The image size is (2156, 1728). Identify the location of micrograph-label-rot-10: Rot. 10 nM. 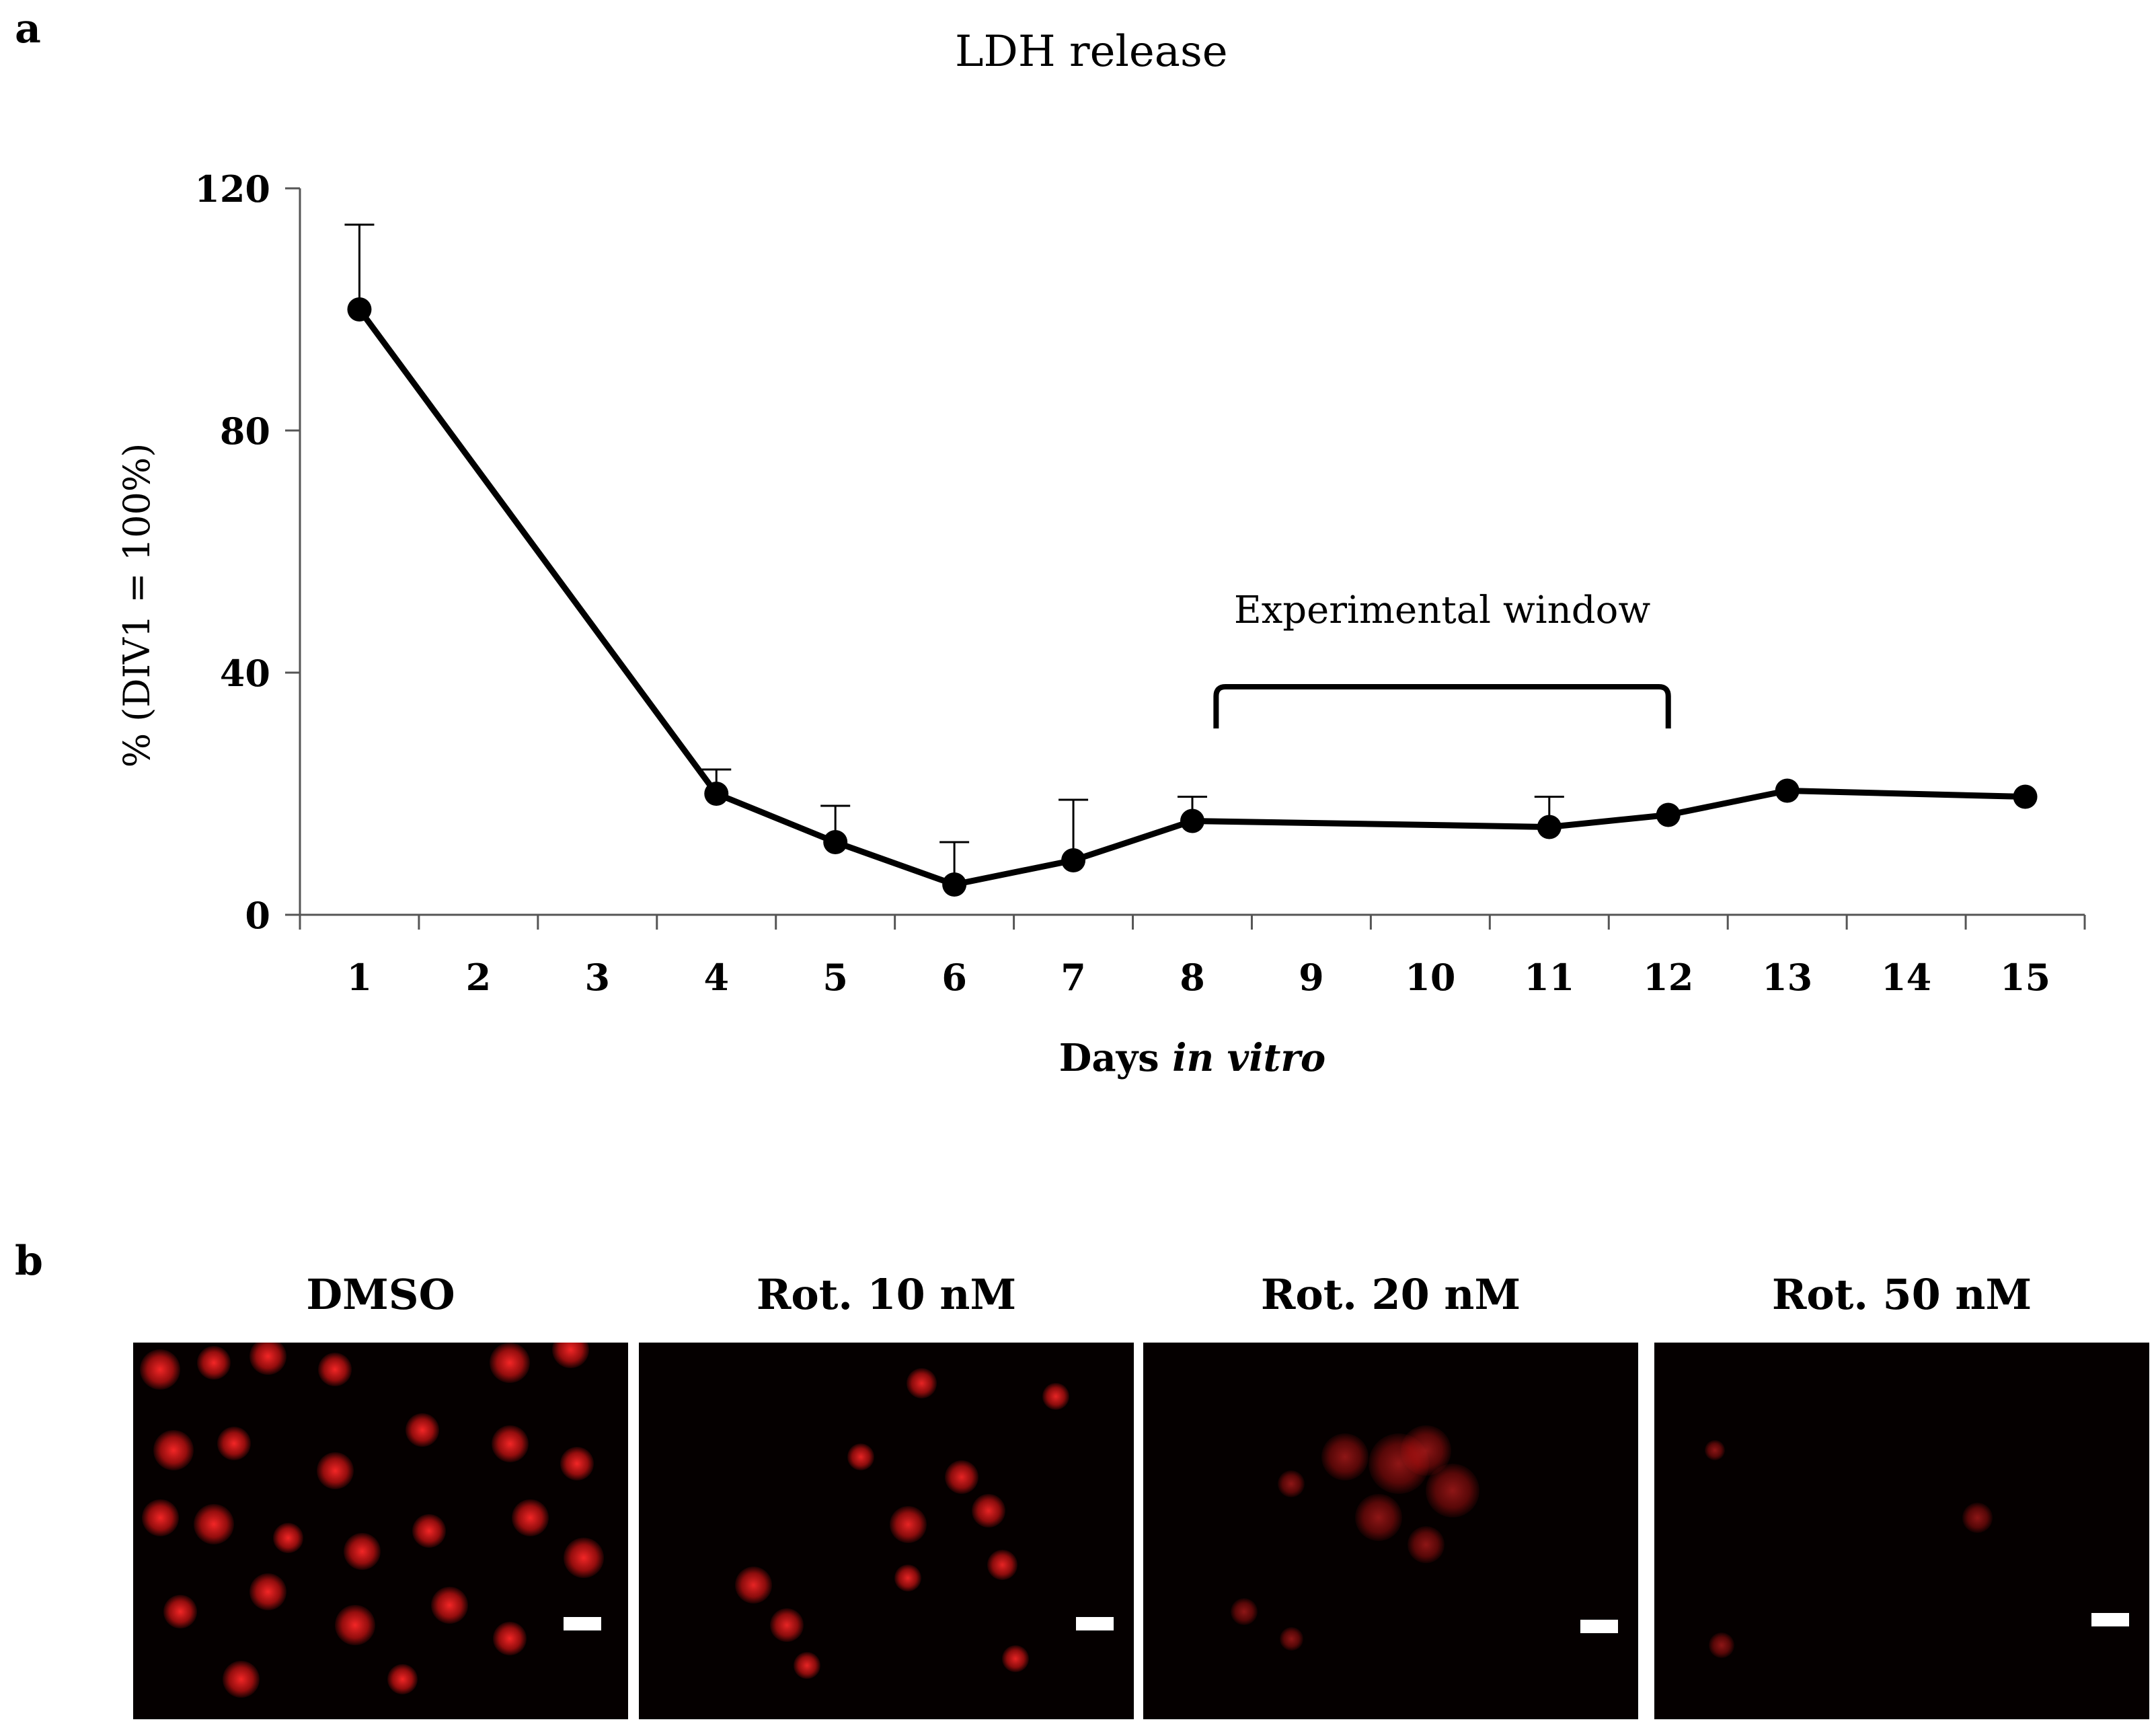
(886, 1294).